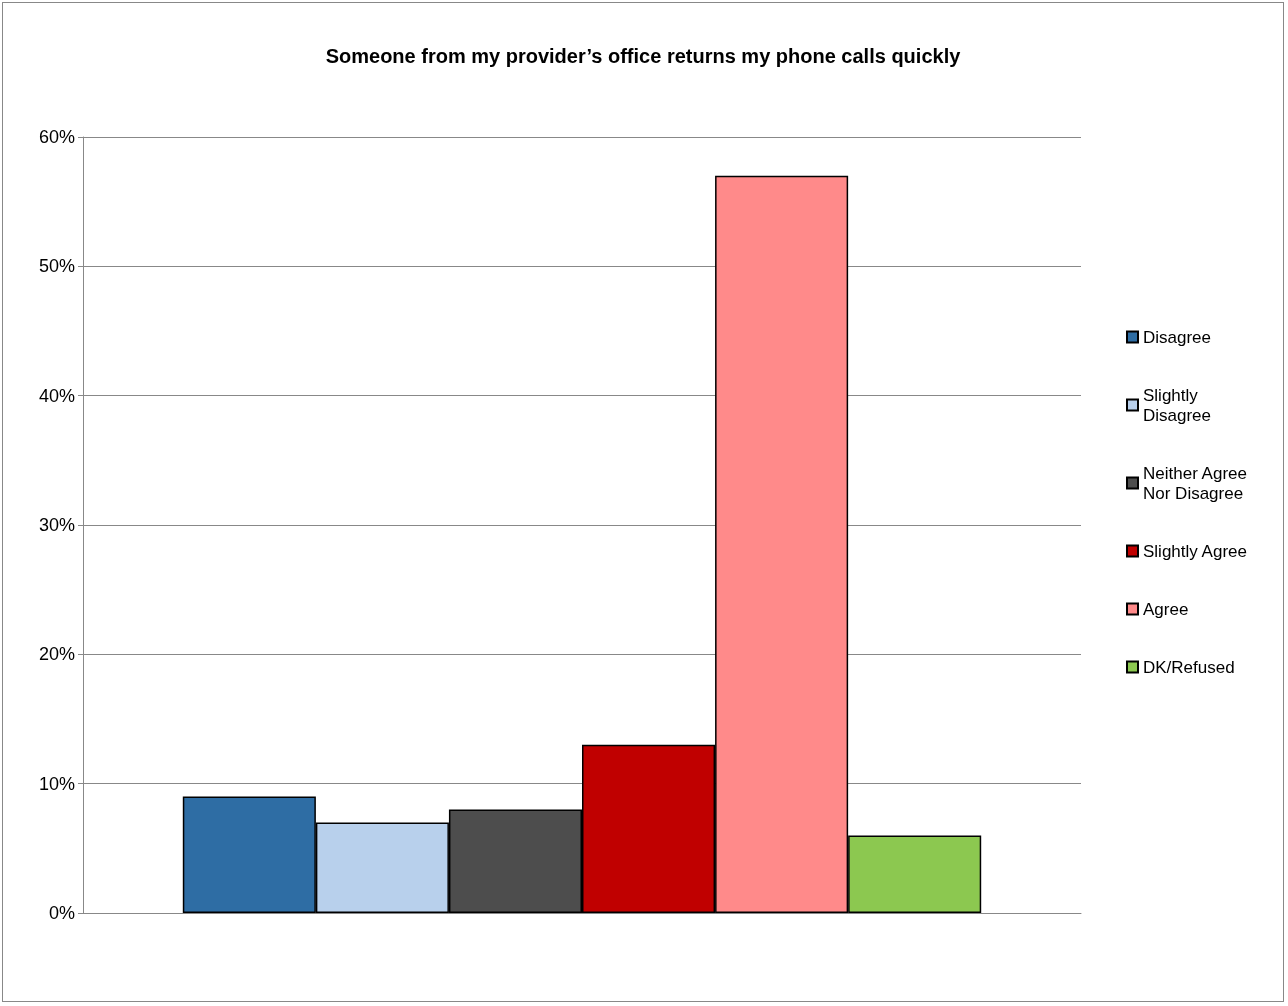 Image resolution: width=1288 pixels, height=1006 pixels. I want to click on y-tick-label: 40%, so click(56, 395).